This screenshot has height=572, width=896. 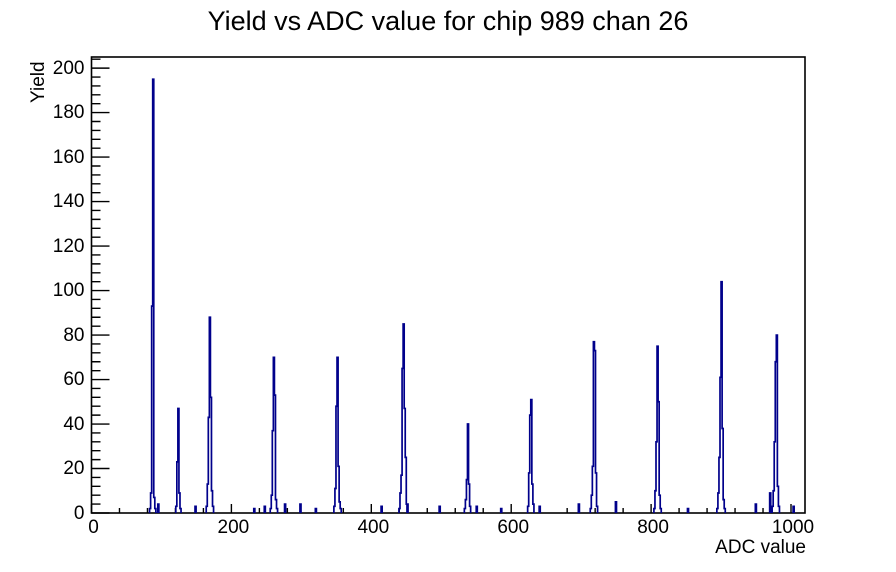 What do you see at coordinates (93, 527) in the screenshot?
I see `x-tick-label: 0` at bounding box center [93, 527].